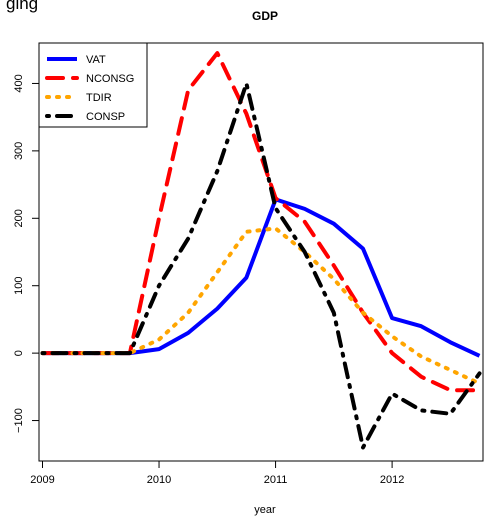 The height and width of the screenshot is (517, 486). I want to click on x-tick-label: 2009, so click(42, 480).